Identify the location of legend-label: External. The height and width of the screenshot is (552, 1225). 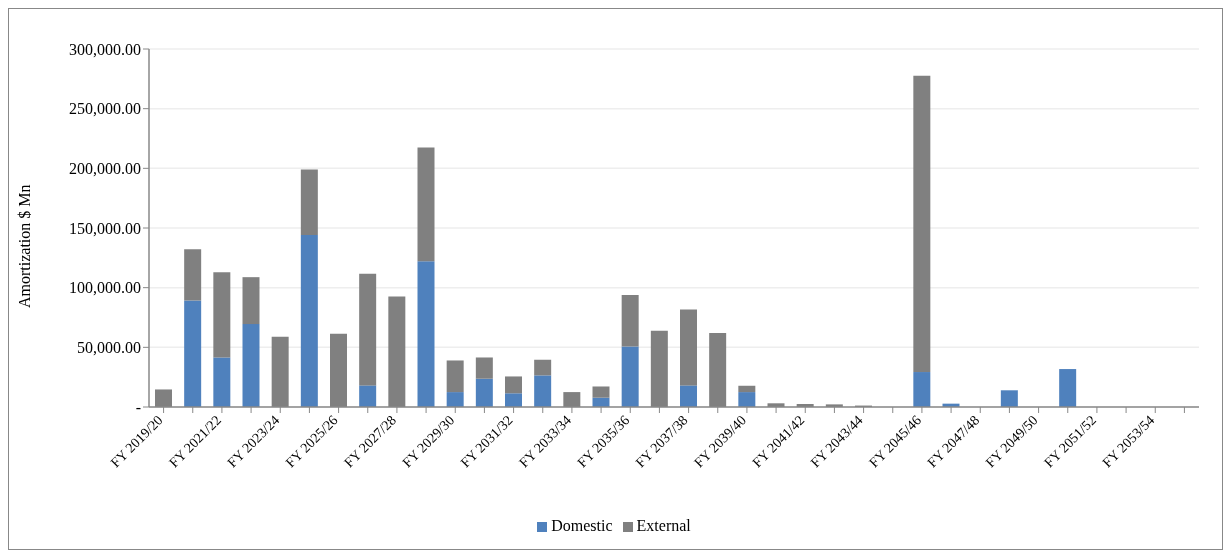
(663, 525).